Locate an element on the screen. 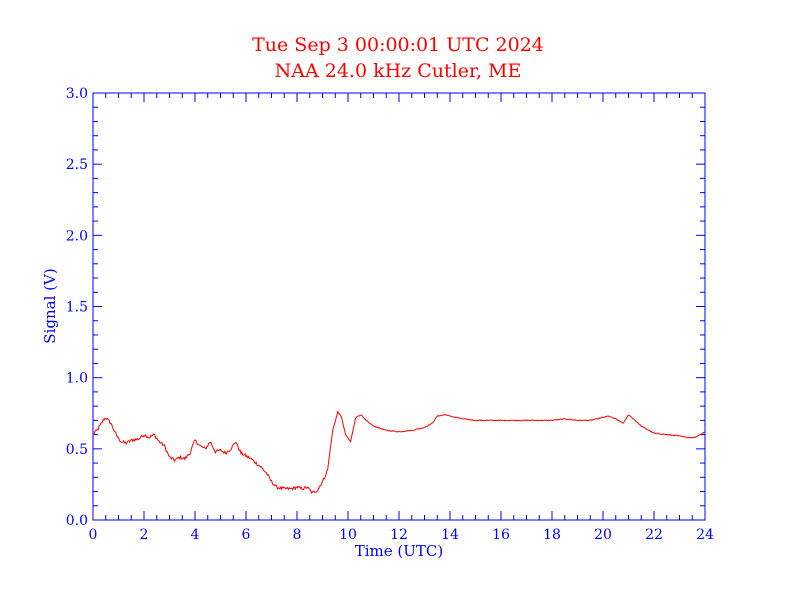  x-tick-label: 6 is located at coordinates (246, 535).